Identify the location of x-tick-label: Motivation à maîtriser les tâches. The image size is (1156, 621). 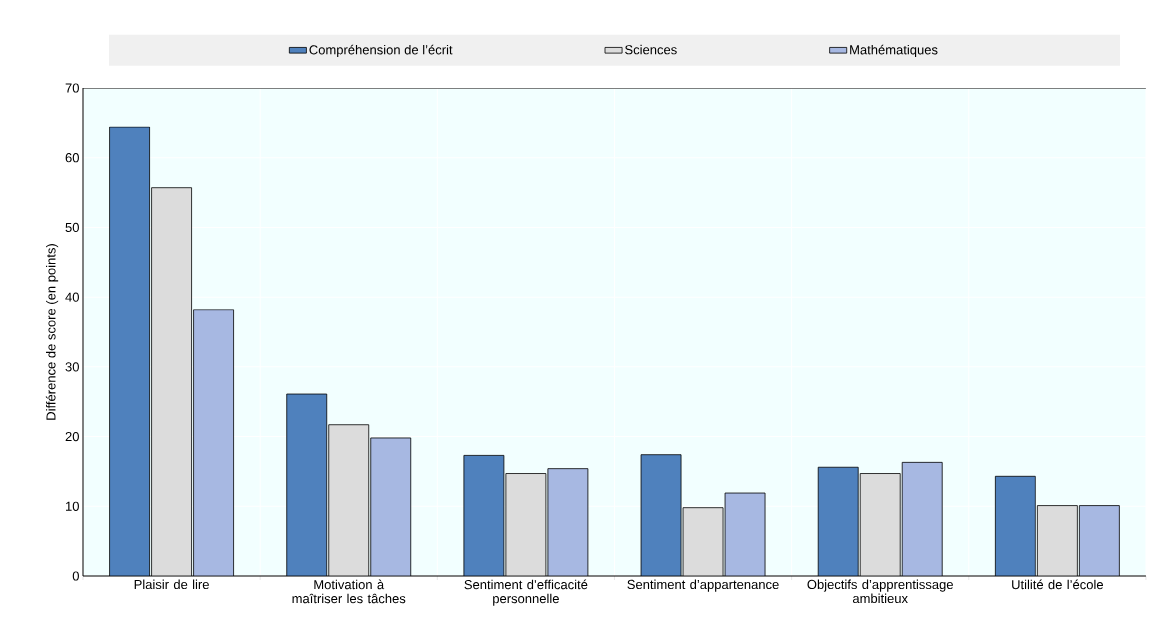
(349, 591).